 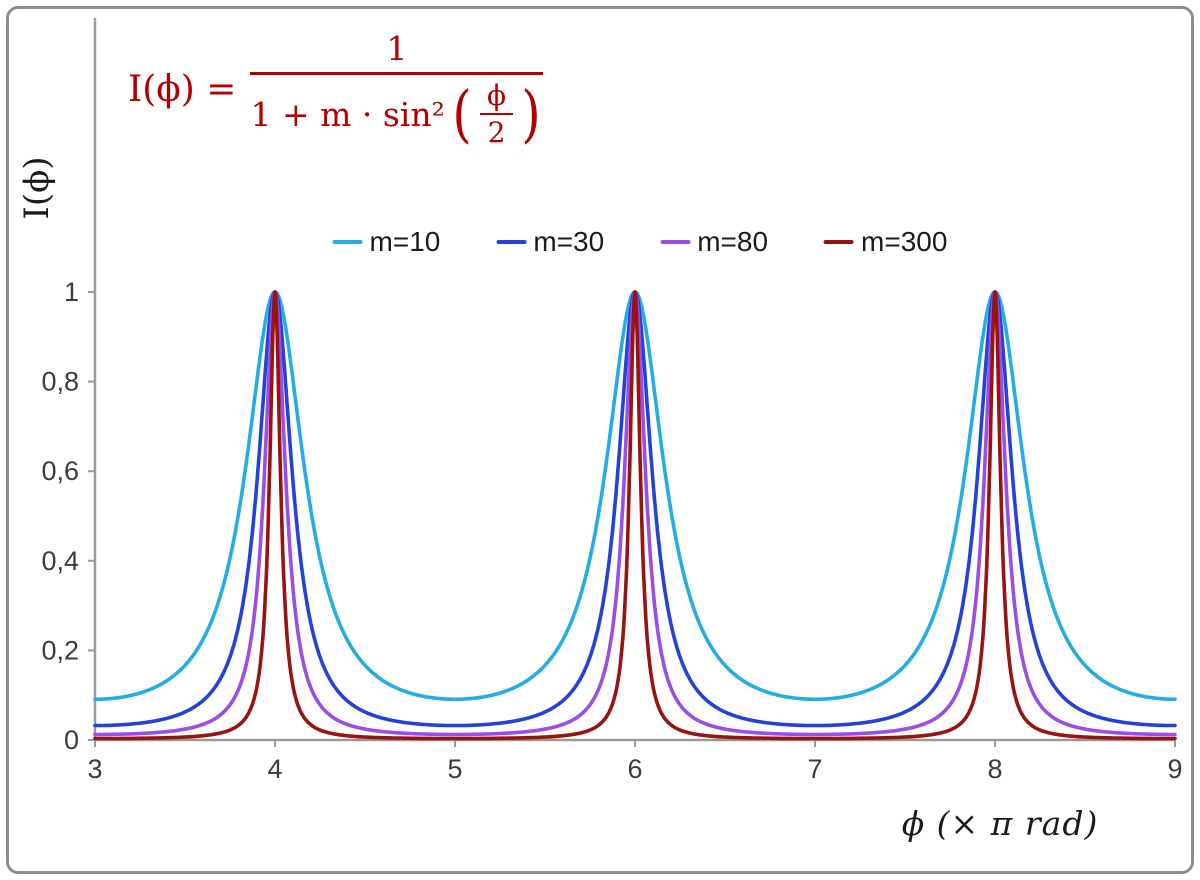 I want to click on x-tick-label: 5, so click(x=454, y=769).